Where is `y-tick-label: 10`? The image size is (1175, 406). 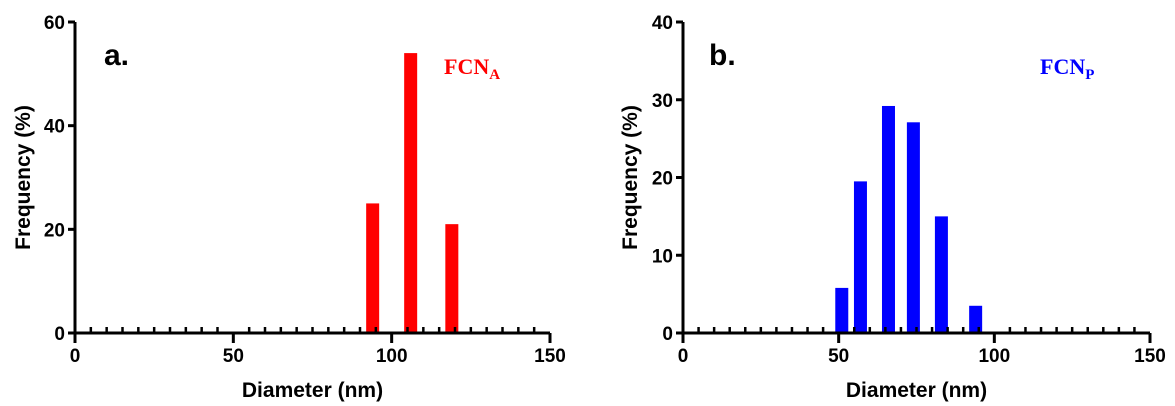 y-tick-label: 10 is located at coordinates (662, 256).